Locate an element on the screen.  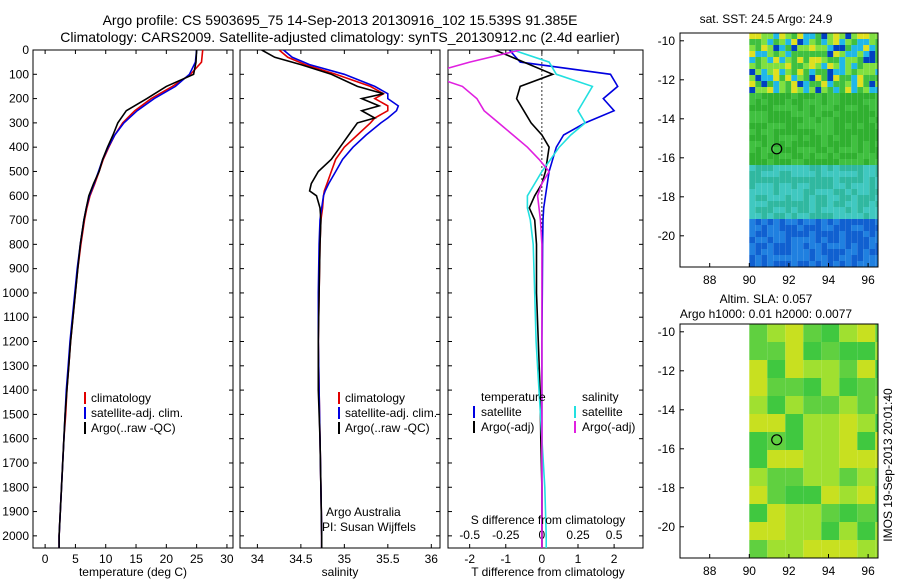
depth-tick-label: 900 is located at coordinates (19, 269).